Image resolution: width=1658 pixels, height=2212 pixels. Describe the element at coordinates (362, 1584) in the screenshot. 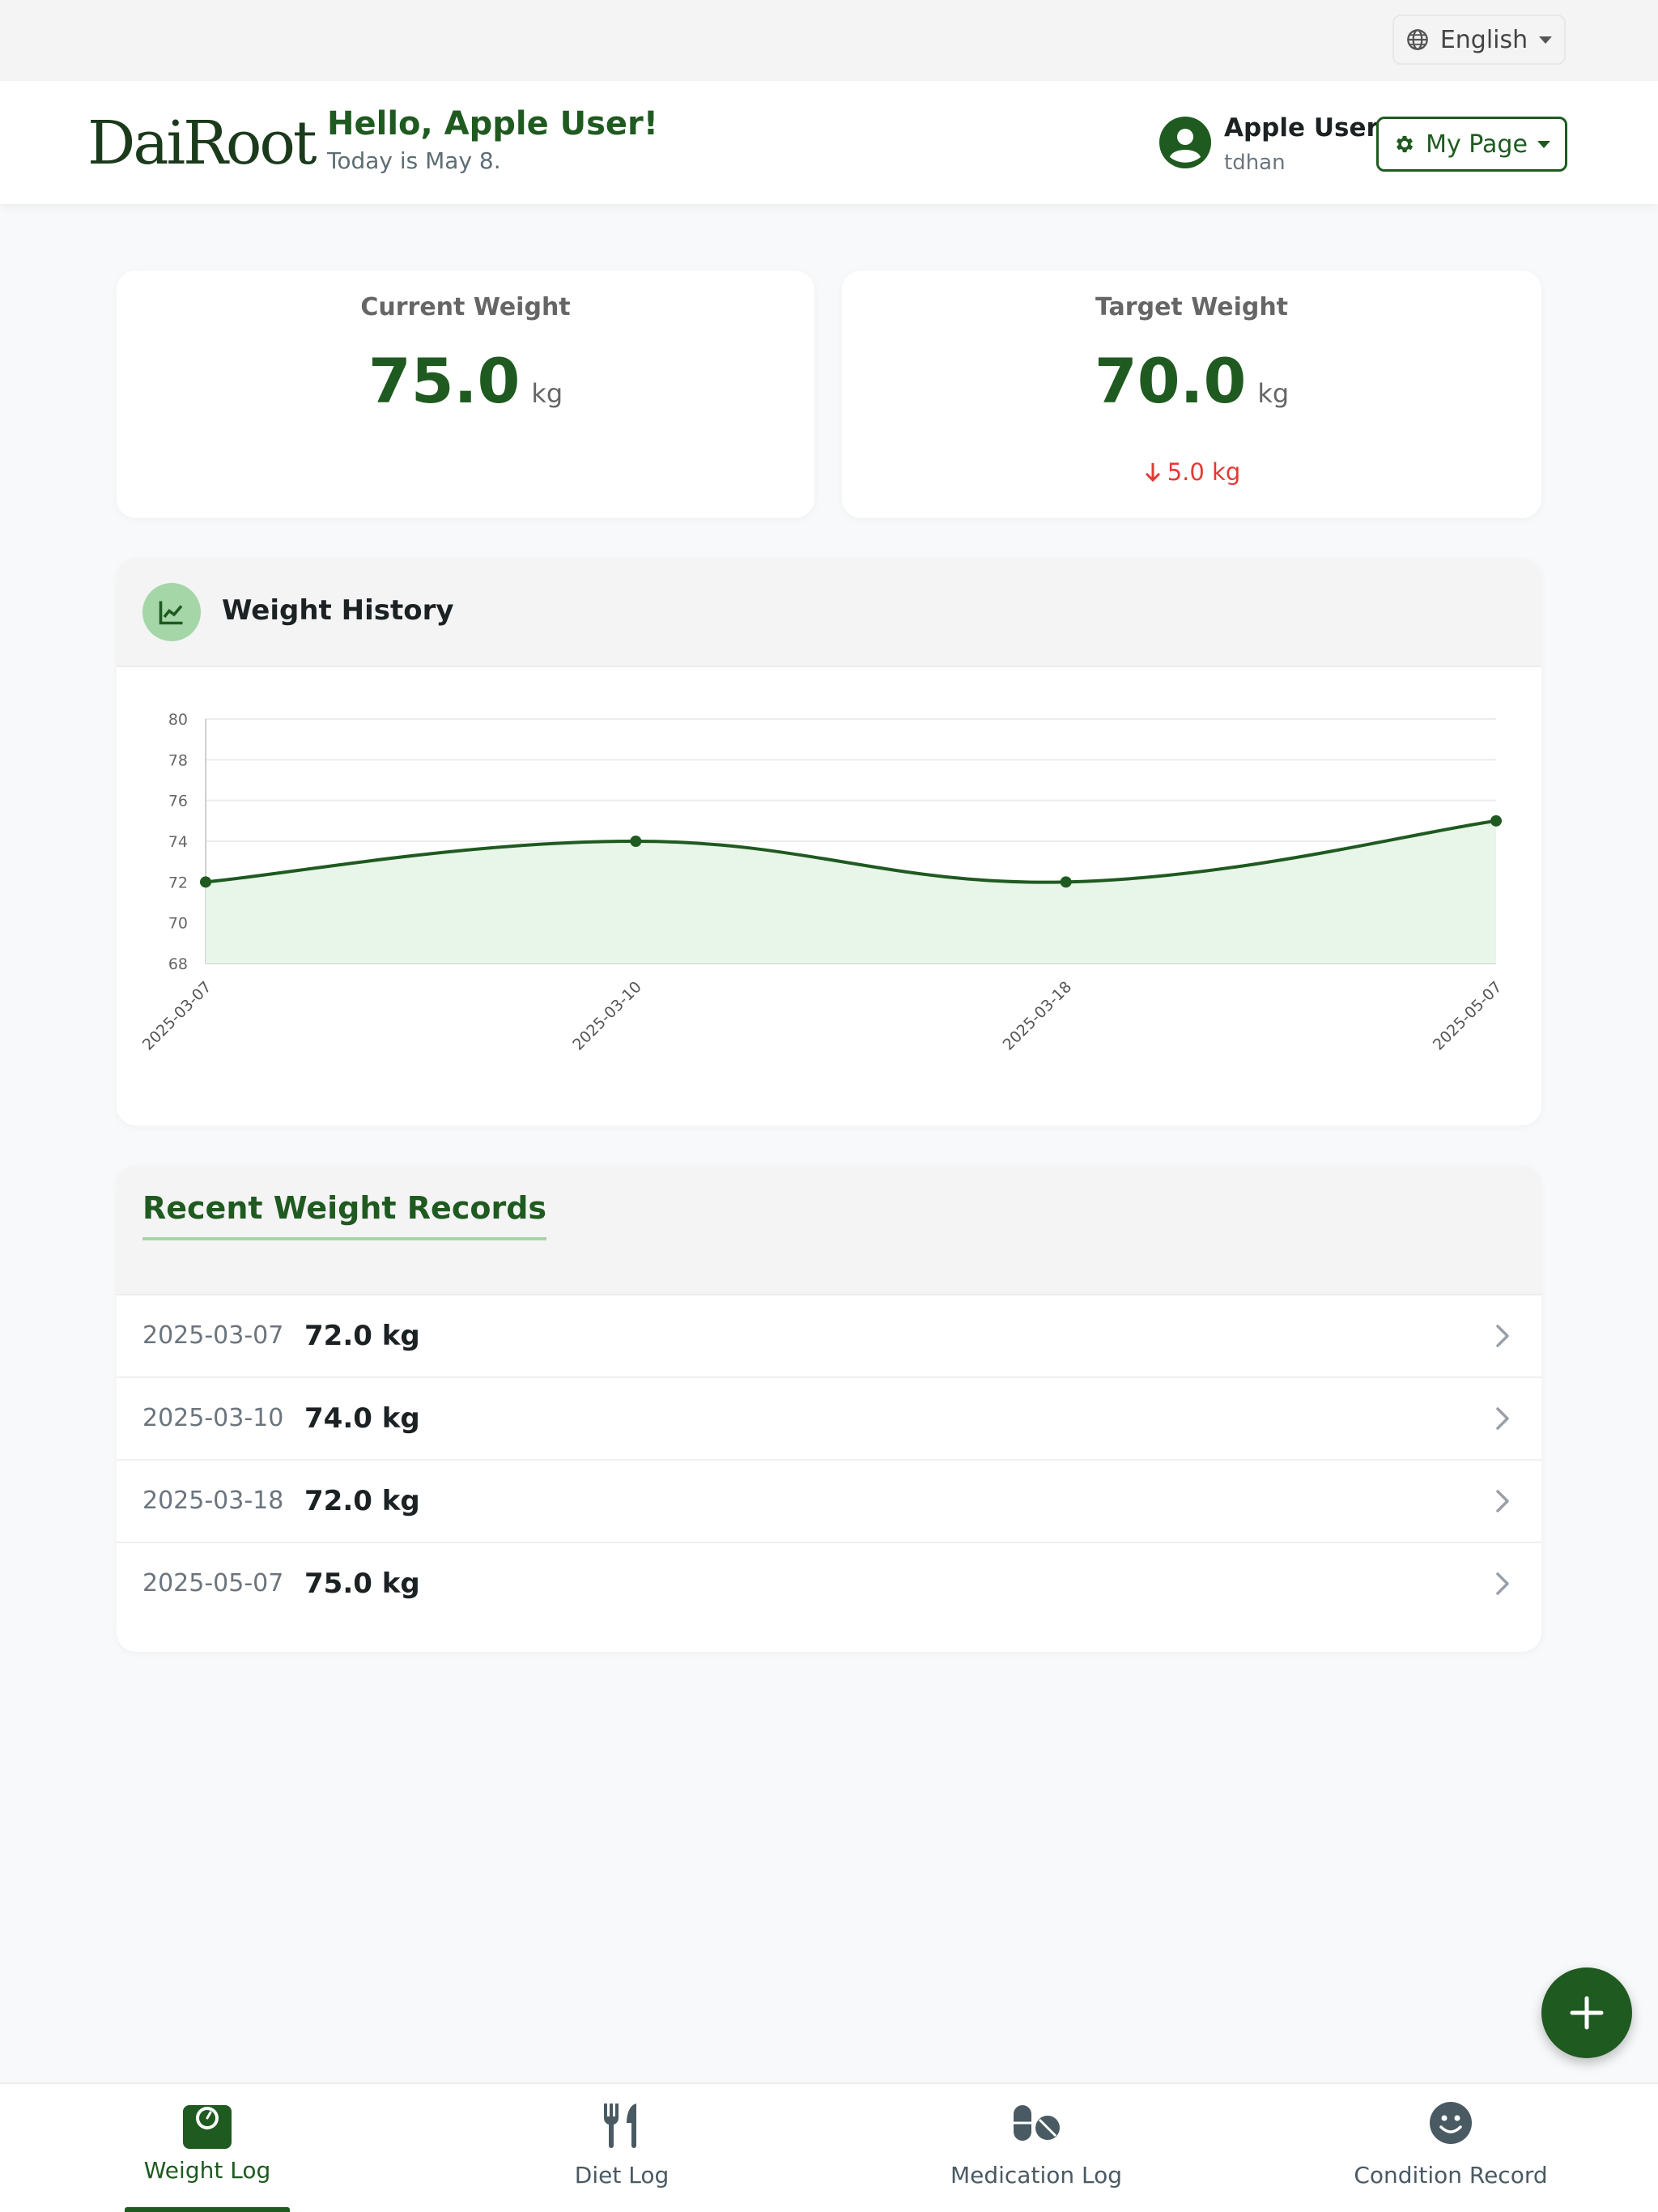

I see `record-value: 75.0 kg` at that location.